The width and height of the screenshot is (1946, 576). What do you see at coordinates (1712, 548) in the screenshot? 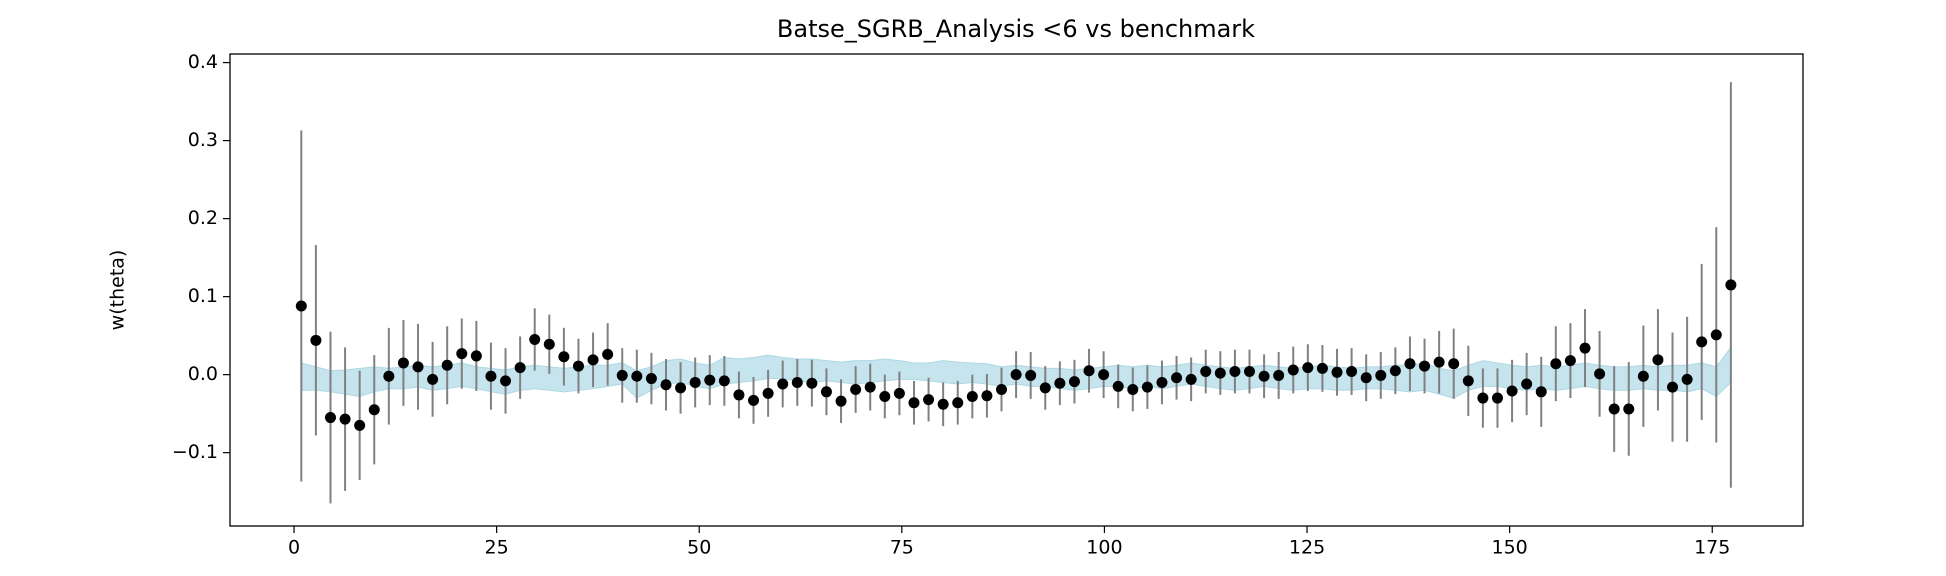
I see `x-tick-label: 175` at bounding box center [1712, 548].